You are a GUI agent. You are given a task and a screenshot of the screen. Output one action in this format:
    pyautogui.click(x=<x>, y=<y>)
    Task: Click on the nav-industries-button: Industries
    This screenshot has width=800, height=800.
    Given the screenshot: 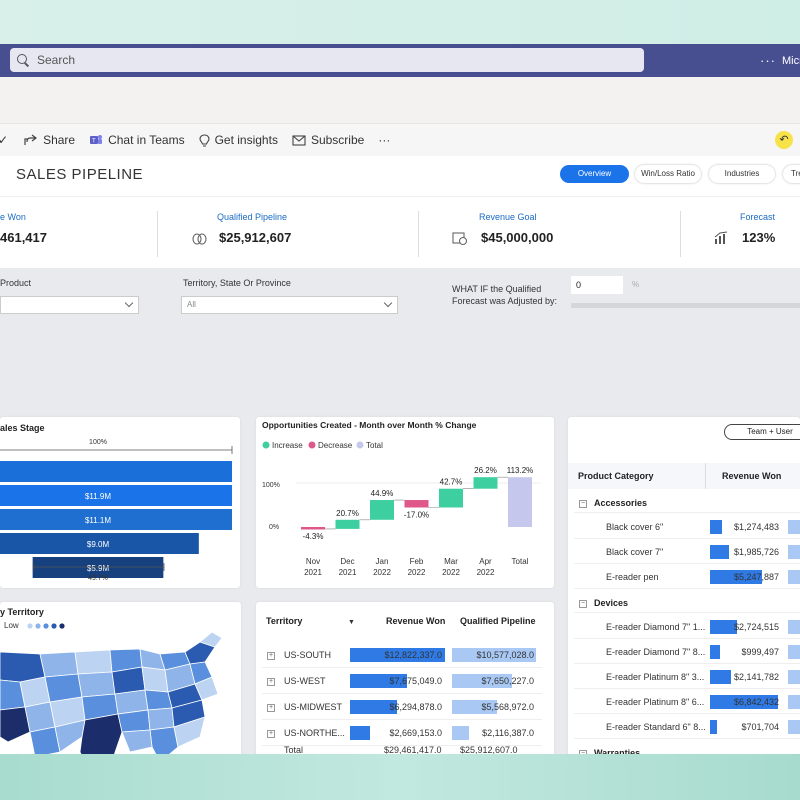 What is the action you would take?
    pyautogui.click(x=742, y=174)
    